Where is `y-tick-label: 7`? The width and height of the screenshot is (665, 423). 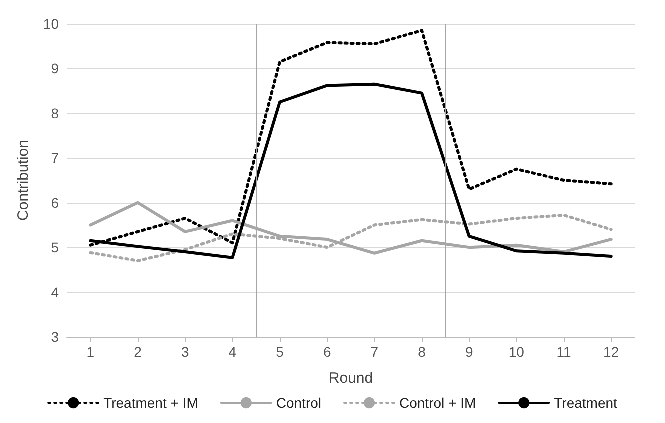 y-tick-label: 7 is located at coordinates (55, 158).